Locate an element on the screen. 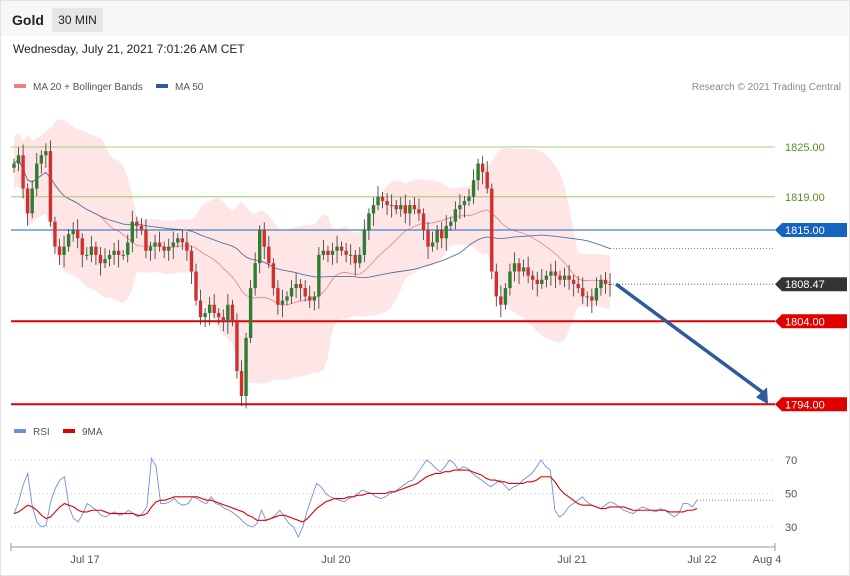 The height and width of the screenshot is (576, 850). x-tick-label-3: Jul 22 is located at coordinates (701, 560).